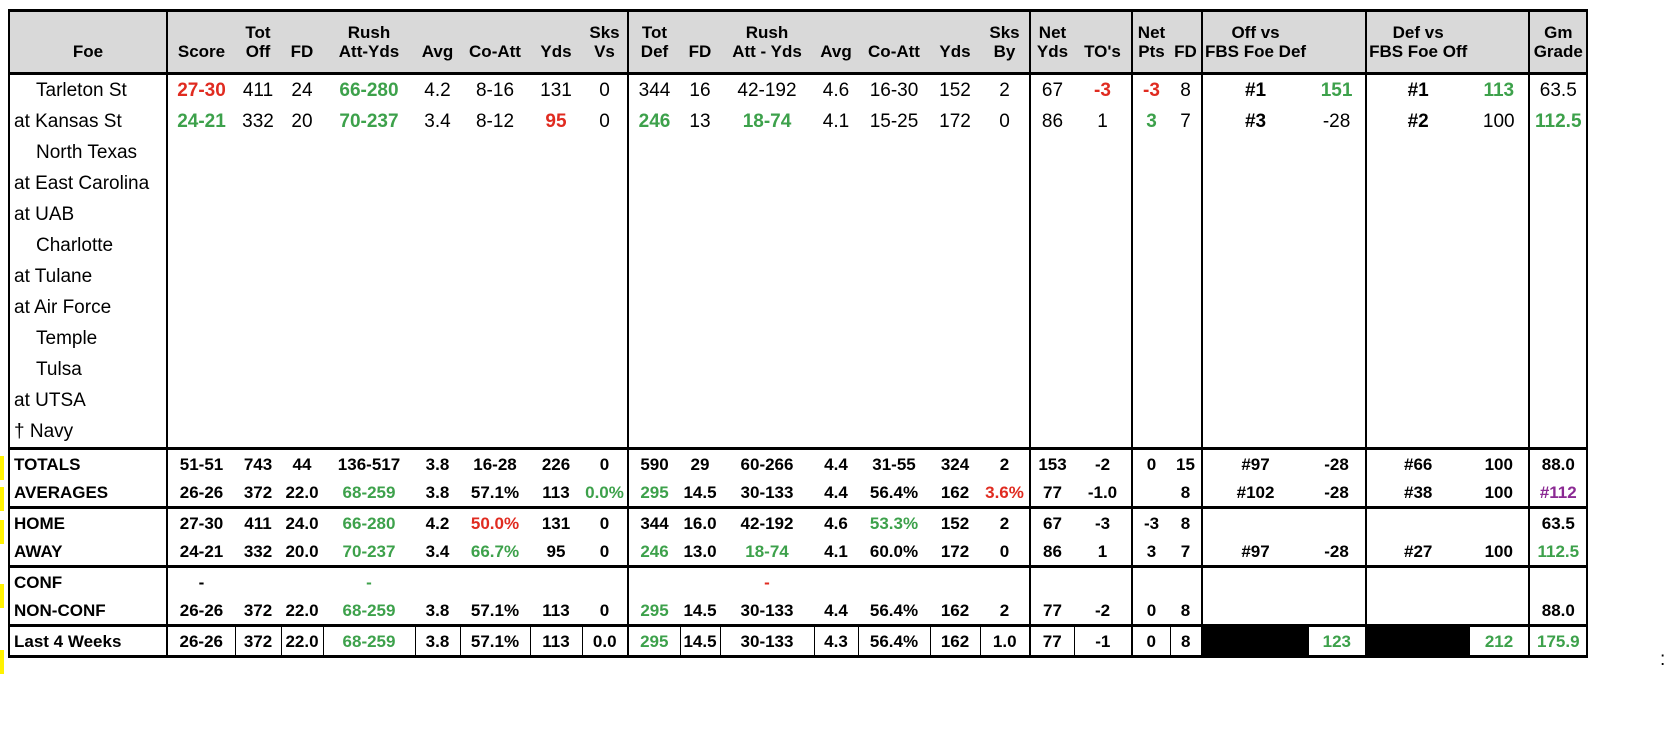  I want to click on header-cell: Score, so click(200, 58).